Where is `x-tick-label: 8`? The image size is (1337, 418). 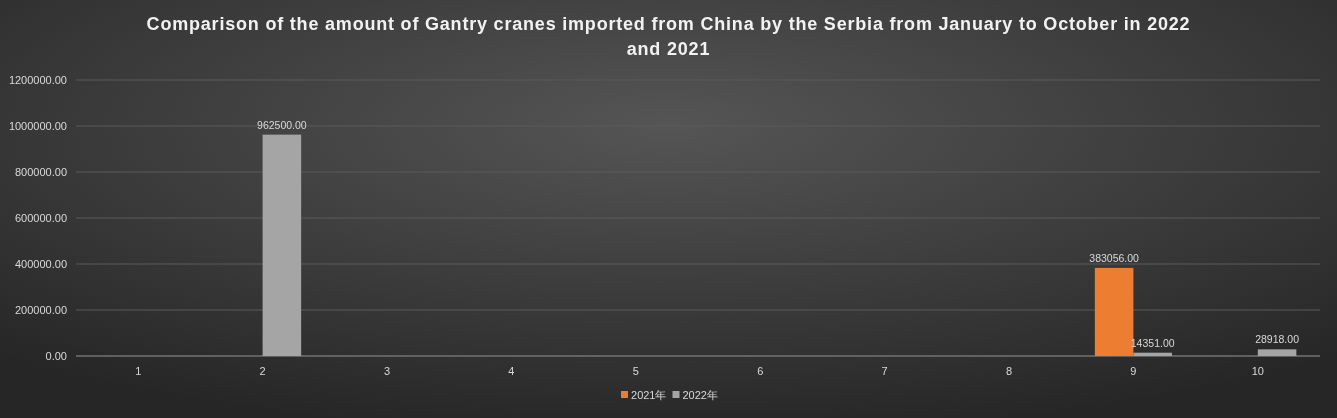 x-tick-label: 8 is located at coordinates (1009, 371).